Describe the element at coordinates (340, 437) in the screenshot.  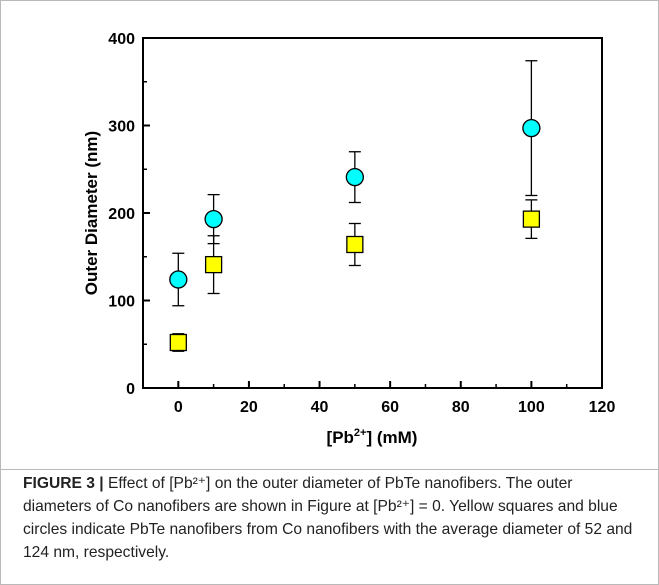
I see `x-axis-label-main: [Pb` at that location.